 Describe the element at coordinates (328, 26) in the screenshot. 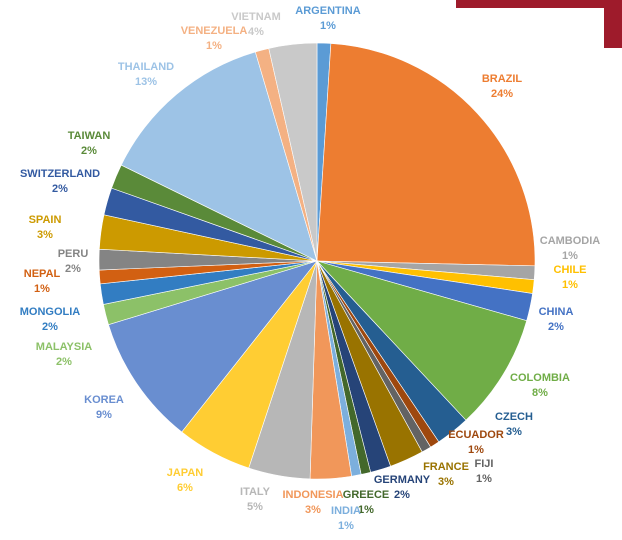

I see `label-pct-argentina: 1%` at that location.